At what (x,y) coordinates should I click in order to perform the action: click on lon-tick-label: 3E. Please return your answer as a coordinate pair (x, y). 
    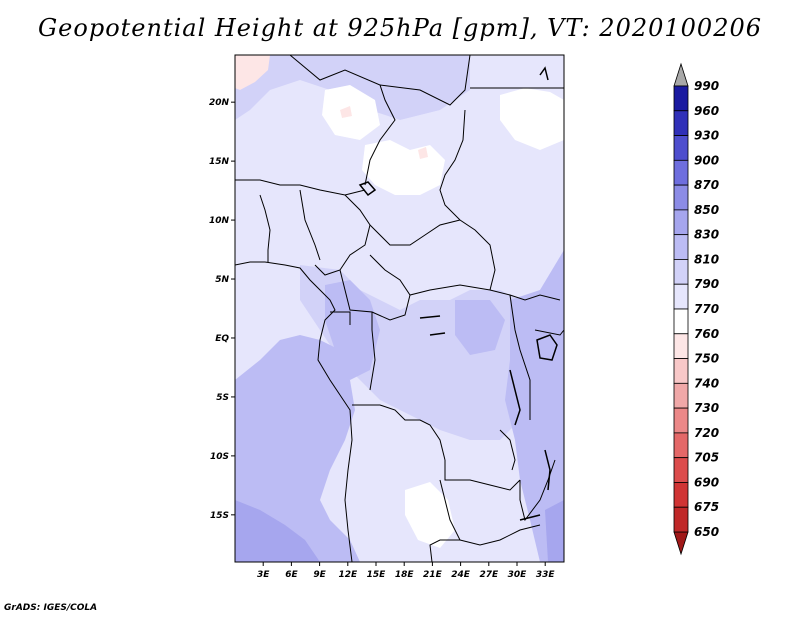
    Looking at the image, I should click on (263, 575).